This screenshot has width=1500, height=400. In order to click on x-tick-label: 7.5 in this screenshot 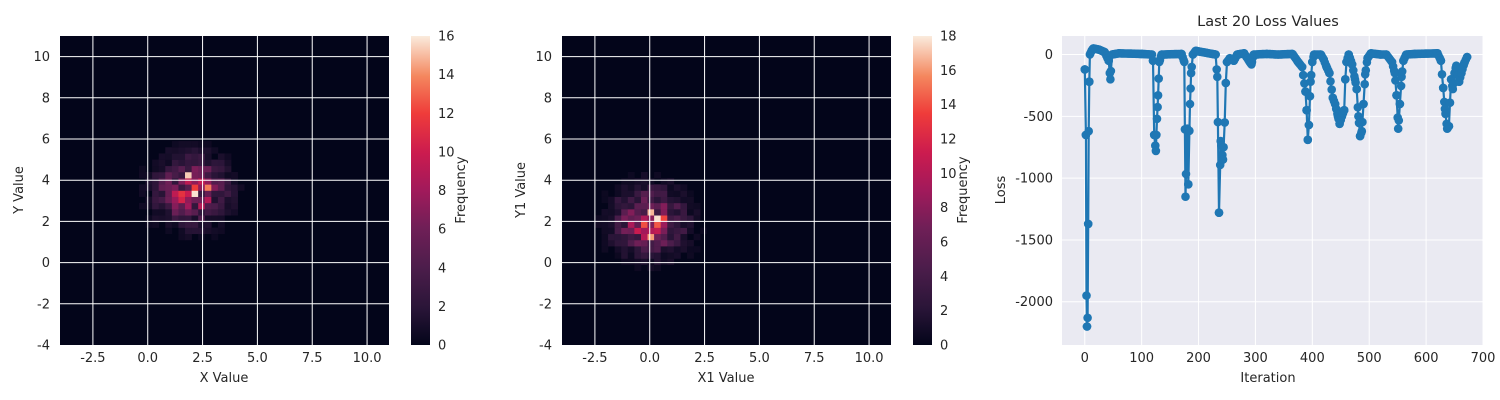, I will do `click(814, 358)`.